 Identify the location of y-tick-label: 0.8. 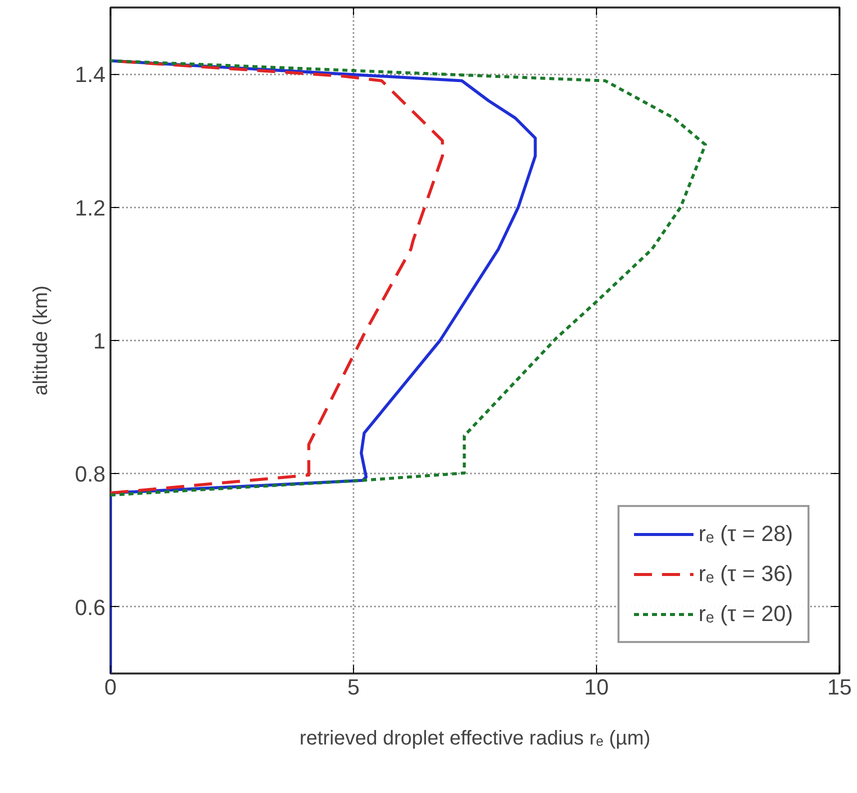
(90, 474).